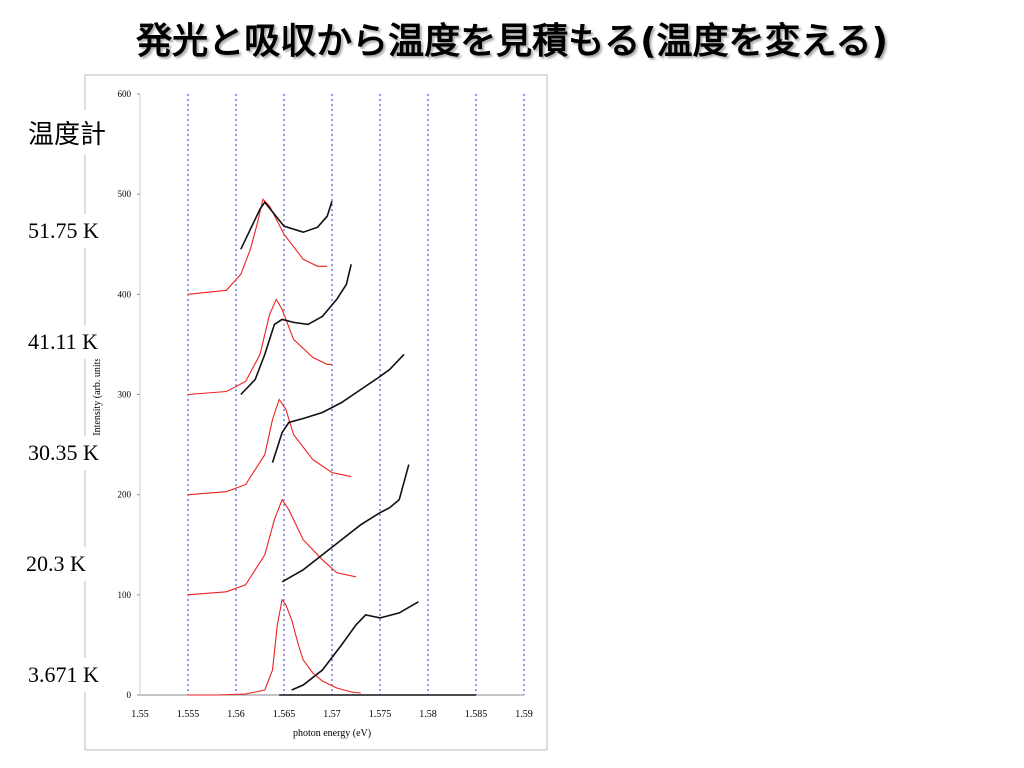 This screenshot has height=768, width=1024. Describe the element at coordinates (125, 294) in the screenshot. I see `y-tick-label: 400` at that location.